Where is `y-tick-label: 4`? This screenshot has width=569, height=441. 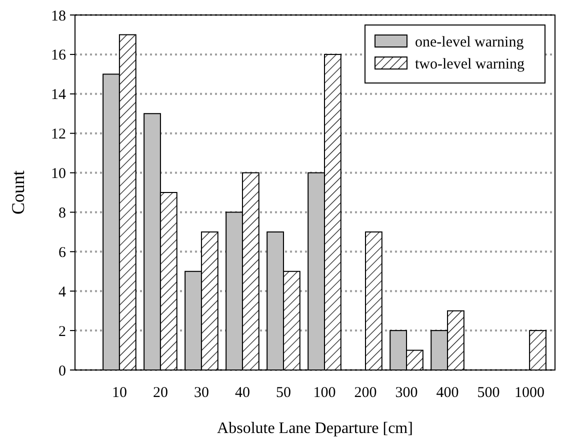 y-tick-label: 4 is located at coordinates (62, 292).